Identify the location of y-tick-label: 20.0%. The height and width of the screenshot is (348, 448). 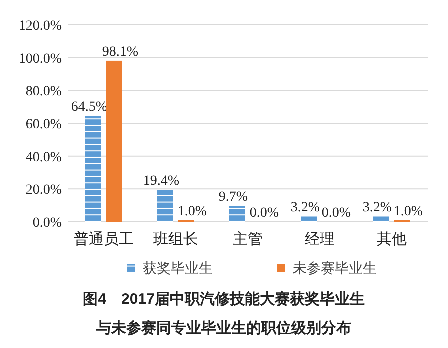
(44, 190).